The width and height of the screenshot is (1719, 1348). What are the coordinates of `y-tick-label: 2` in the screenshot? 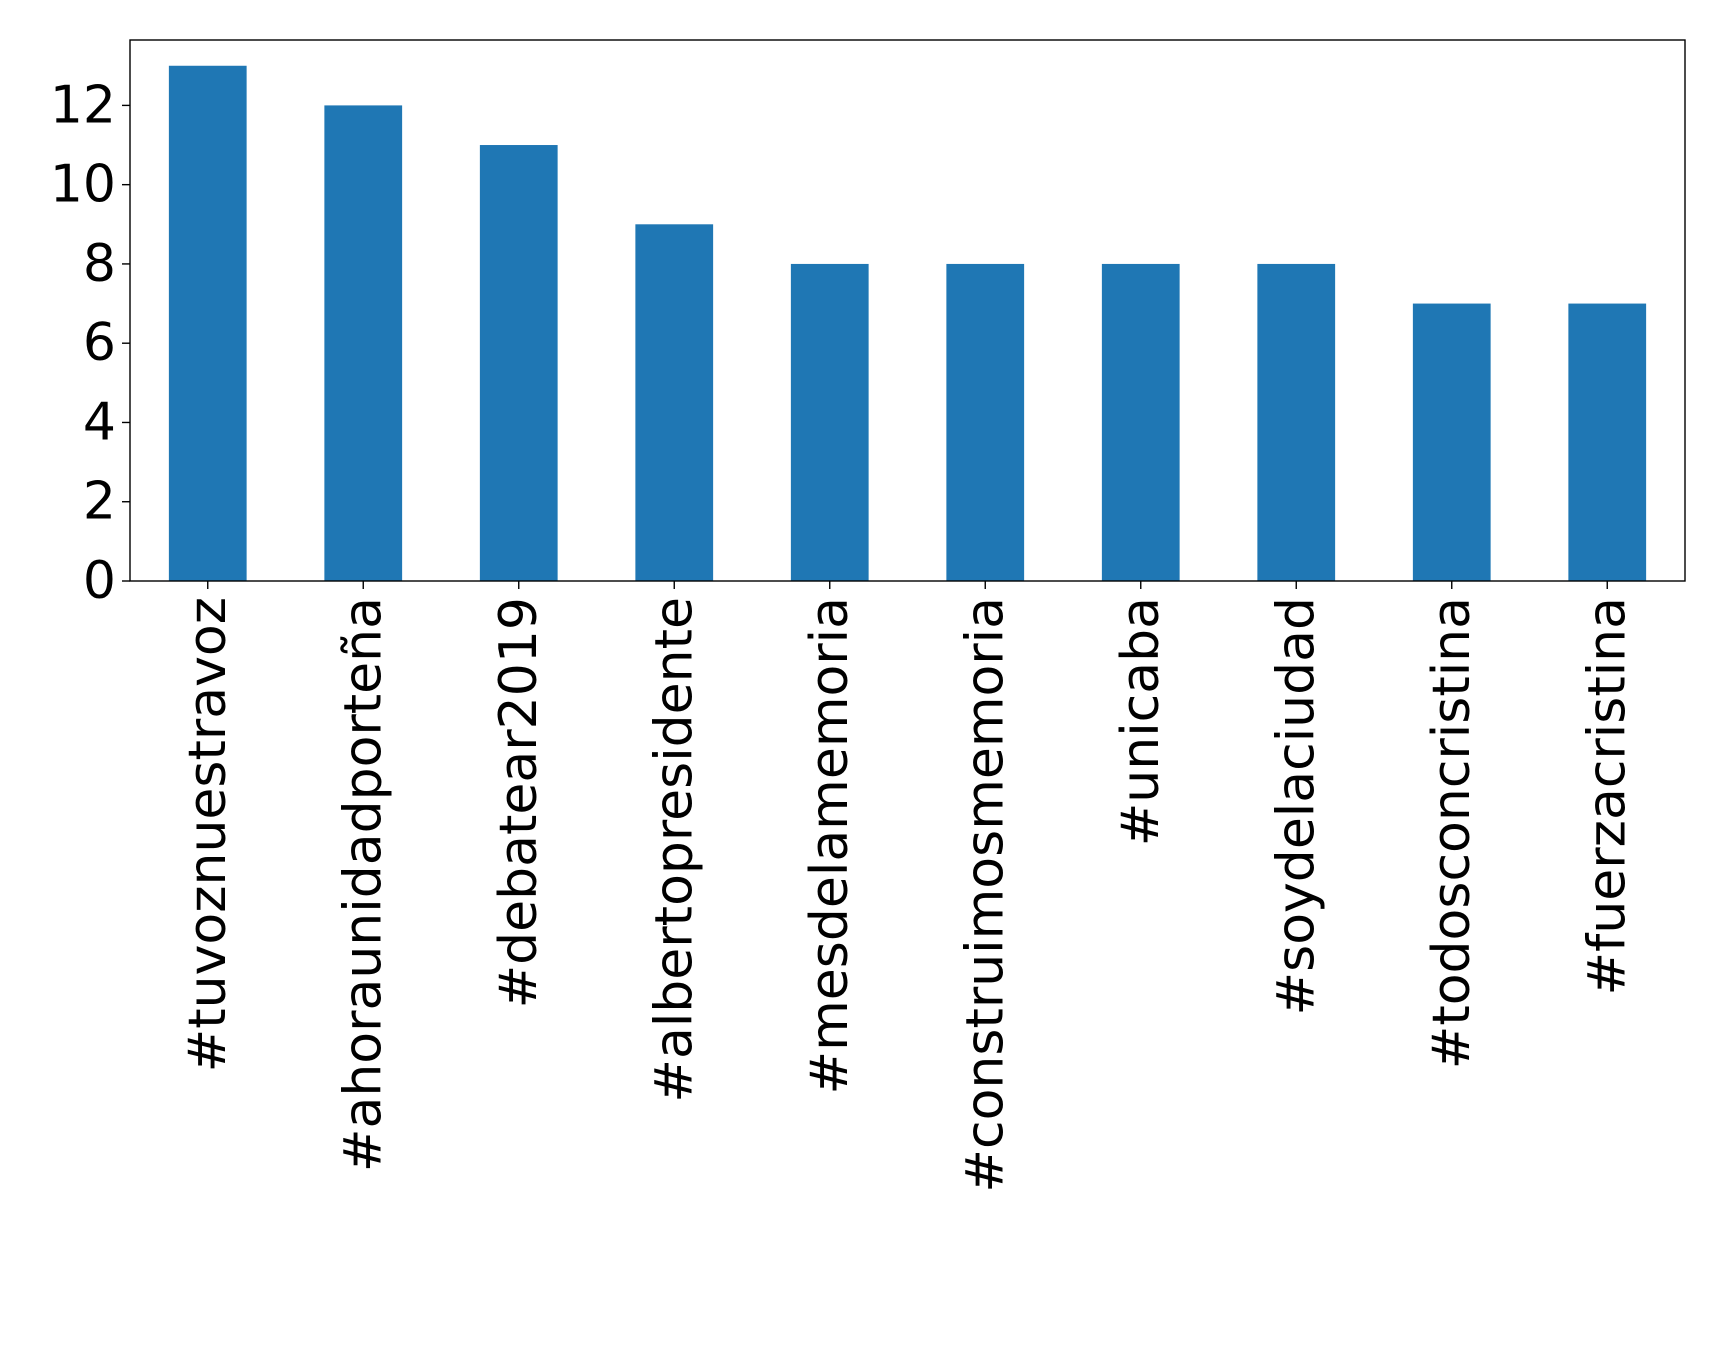 It's located at (99, 502).